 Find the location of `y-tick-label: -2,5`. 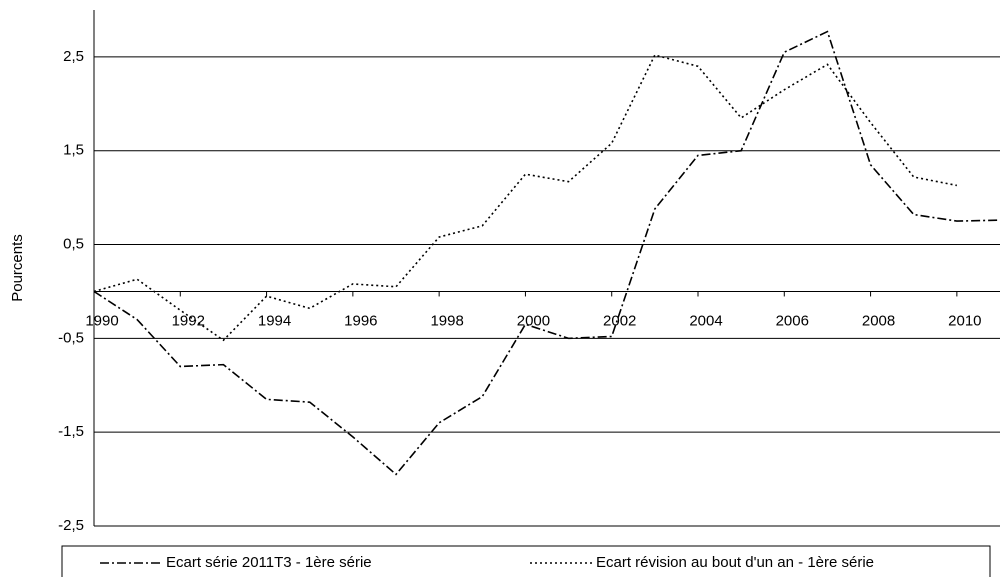

y-tick-label: -2,5 is located at coordinates (71, 525).